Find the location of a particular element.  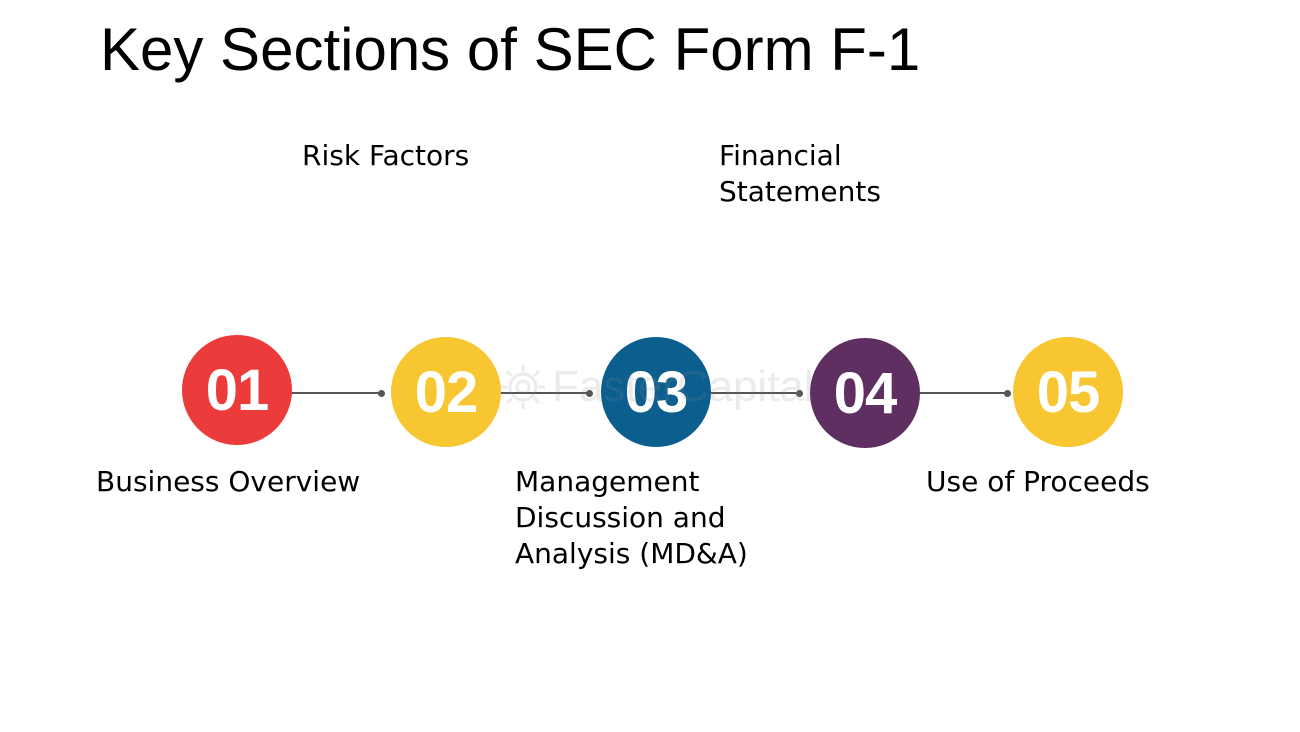

step-1-circle: 01 is located at coordinates (237, 390).